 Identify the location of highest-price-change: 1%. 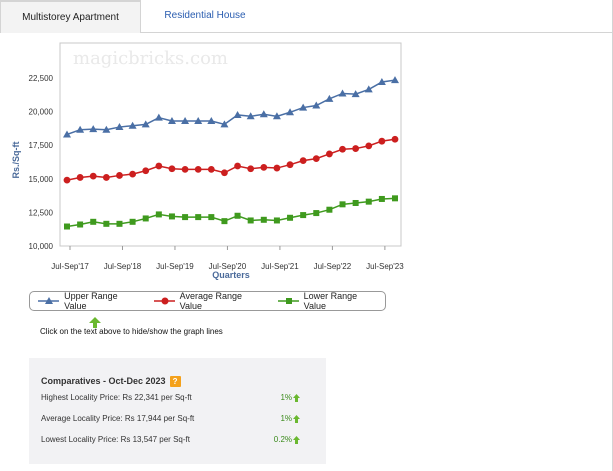
(286, 397).